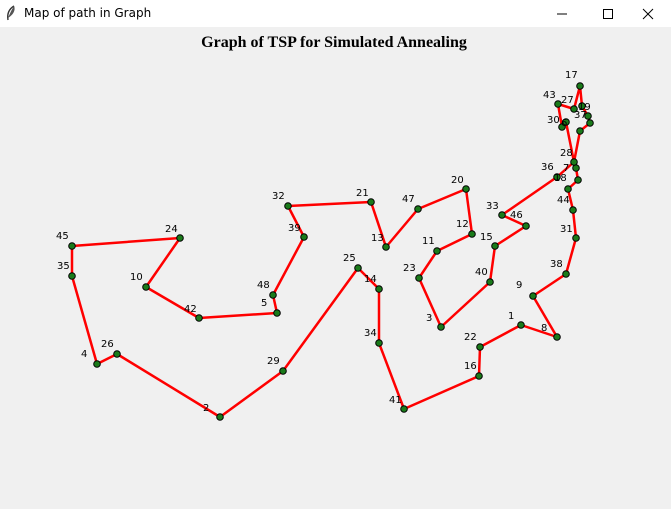  What do you see at coordinates (486, 237) in the screenshot?
I see `city-label-15: 15` at bounding box center [486, 237].